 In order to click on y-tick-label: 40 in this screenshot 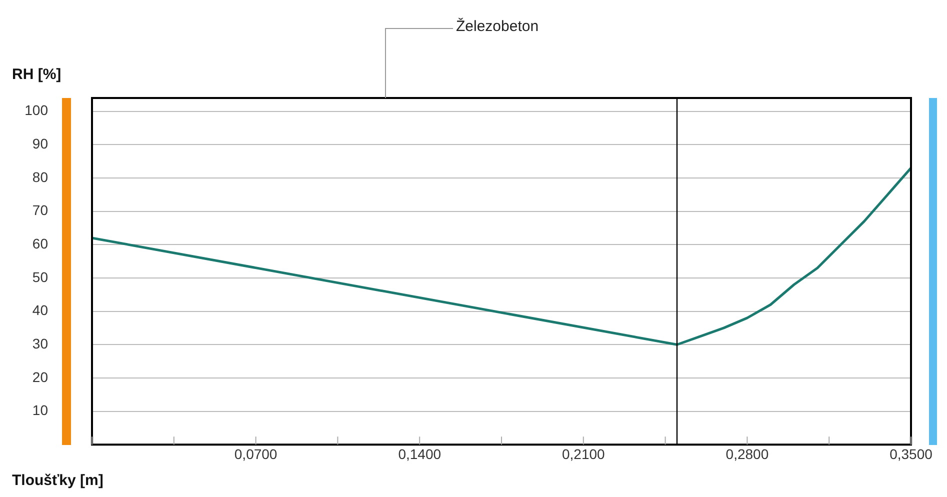, I will do `click(40, 310)`.